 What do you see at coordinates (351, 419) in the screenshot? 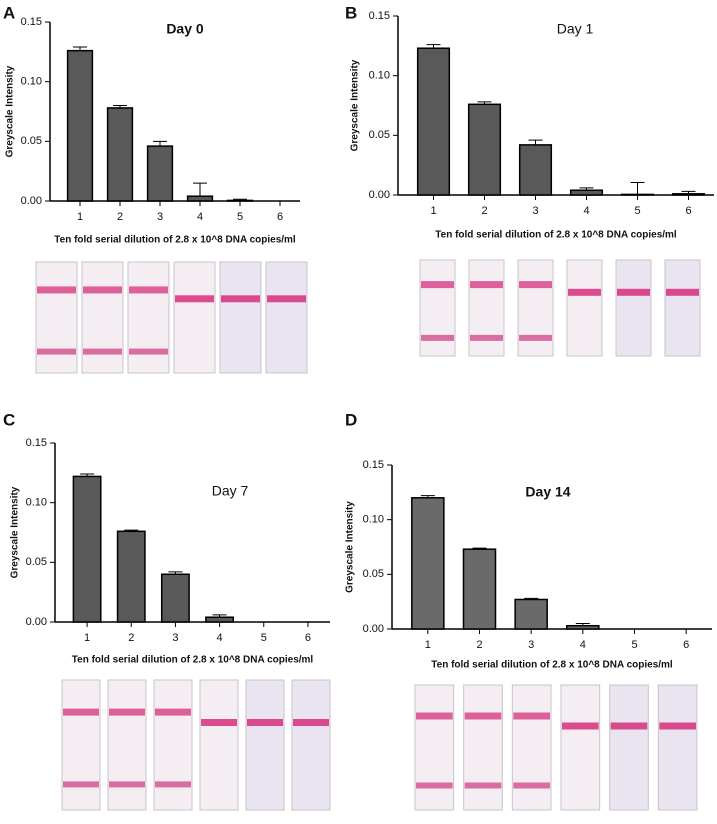
I see `panel-label: D` at bounding box center [351, 419].